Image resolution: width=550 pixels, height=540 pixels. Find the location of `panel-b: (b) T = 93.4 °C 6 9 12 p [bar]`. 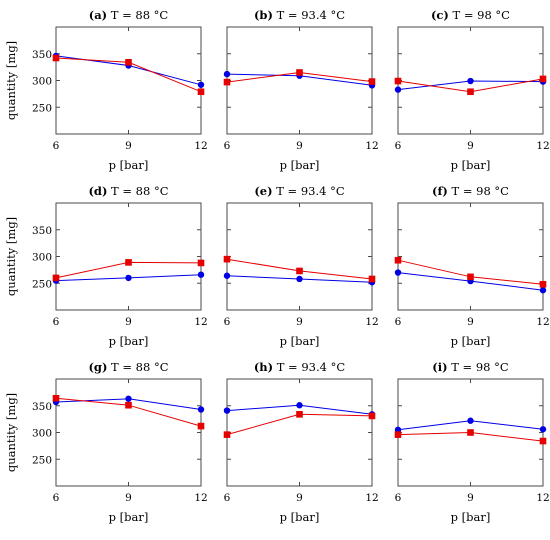

panel-b: (b) T = 93.4 °C 6 9 12 p [bar] is located at coordinates (301, 90).